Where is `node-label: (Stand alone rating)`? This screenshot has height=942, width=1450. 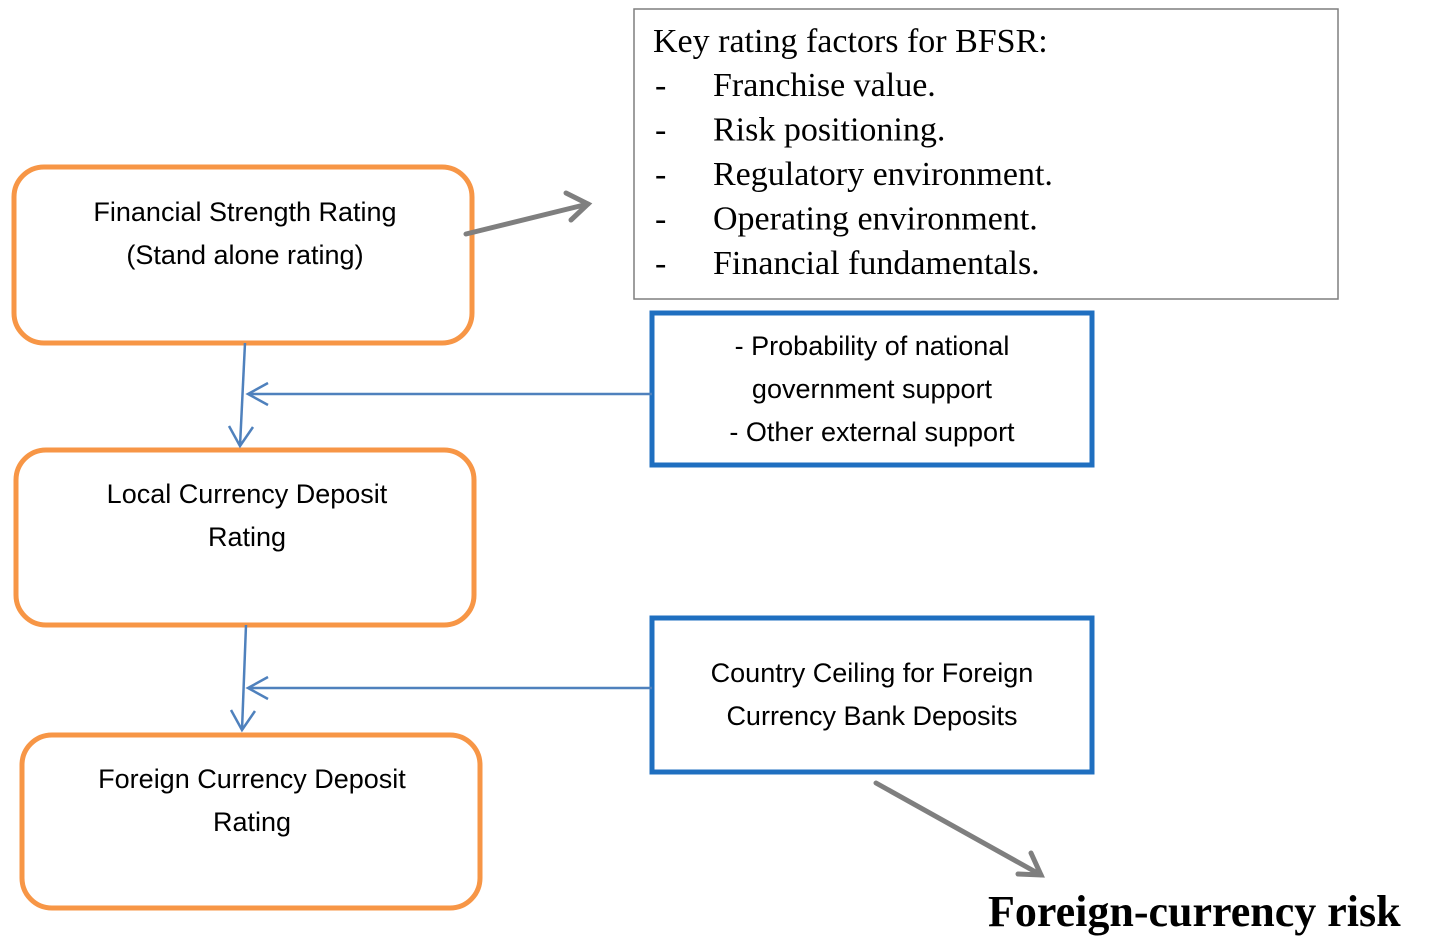
node-label: (Stand alone rating) is located at coordinates (244, 255).